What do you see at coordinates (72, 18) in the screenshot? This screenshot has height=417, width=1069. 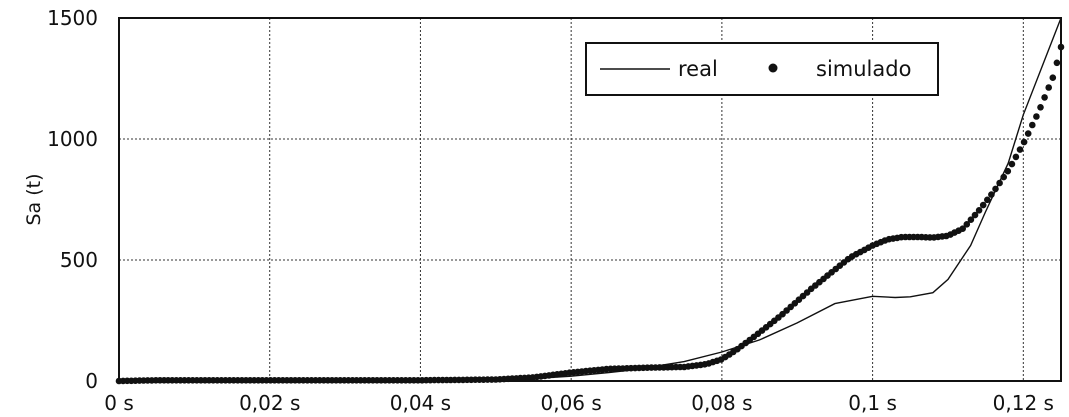 I see `y-tick-label: 1500` at bounding box center [72, 18].